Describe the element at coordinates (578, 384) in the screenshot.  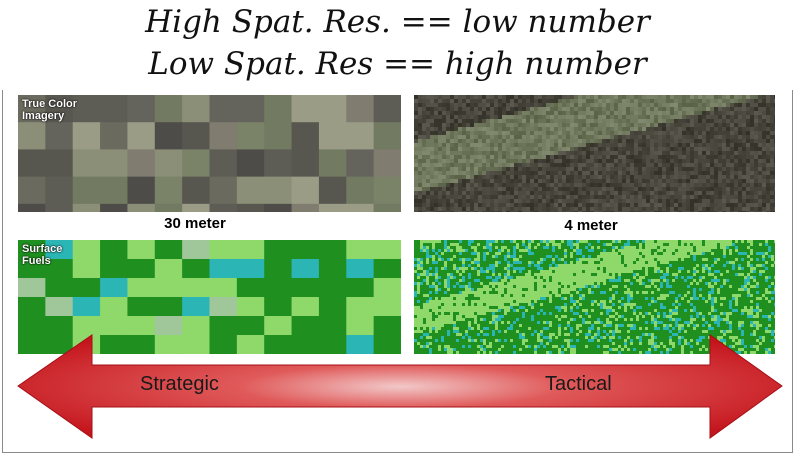
I see `tactical-label: Tactical` at that location.